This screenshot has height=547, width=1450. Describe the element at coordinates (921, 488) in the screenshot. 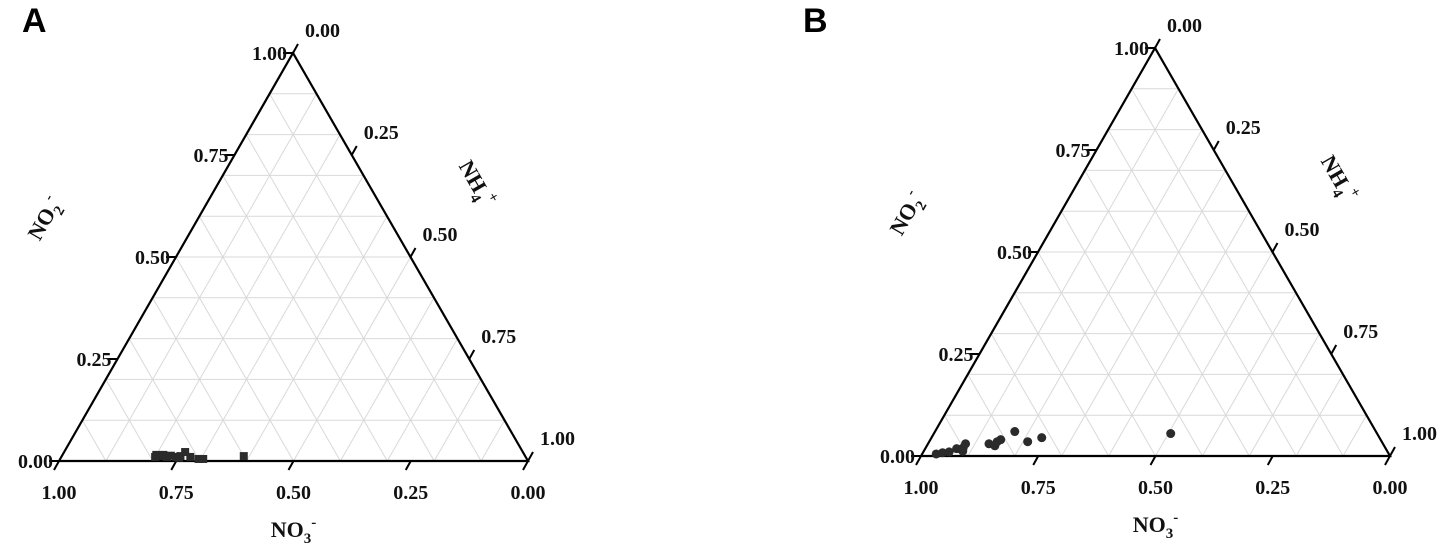

I see `bottom-tick-label: 1.00` at that location.